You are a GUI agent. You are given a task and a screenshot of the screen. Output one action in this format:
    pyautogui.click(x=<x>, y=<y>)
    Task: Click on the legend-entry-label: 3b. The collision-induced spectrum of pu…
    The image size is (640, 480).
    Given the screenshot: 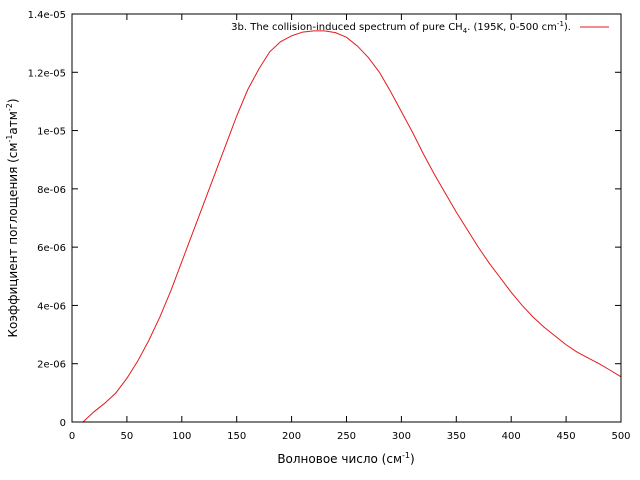 What is the action you would take?
    pyautogui.click(x=401, y=27)
    